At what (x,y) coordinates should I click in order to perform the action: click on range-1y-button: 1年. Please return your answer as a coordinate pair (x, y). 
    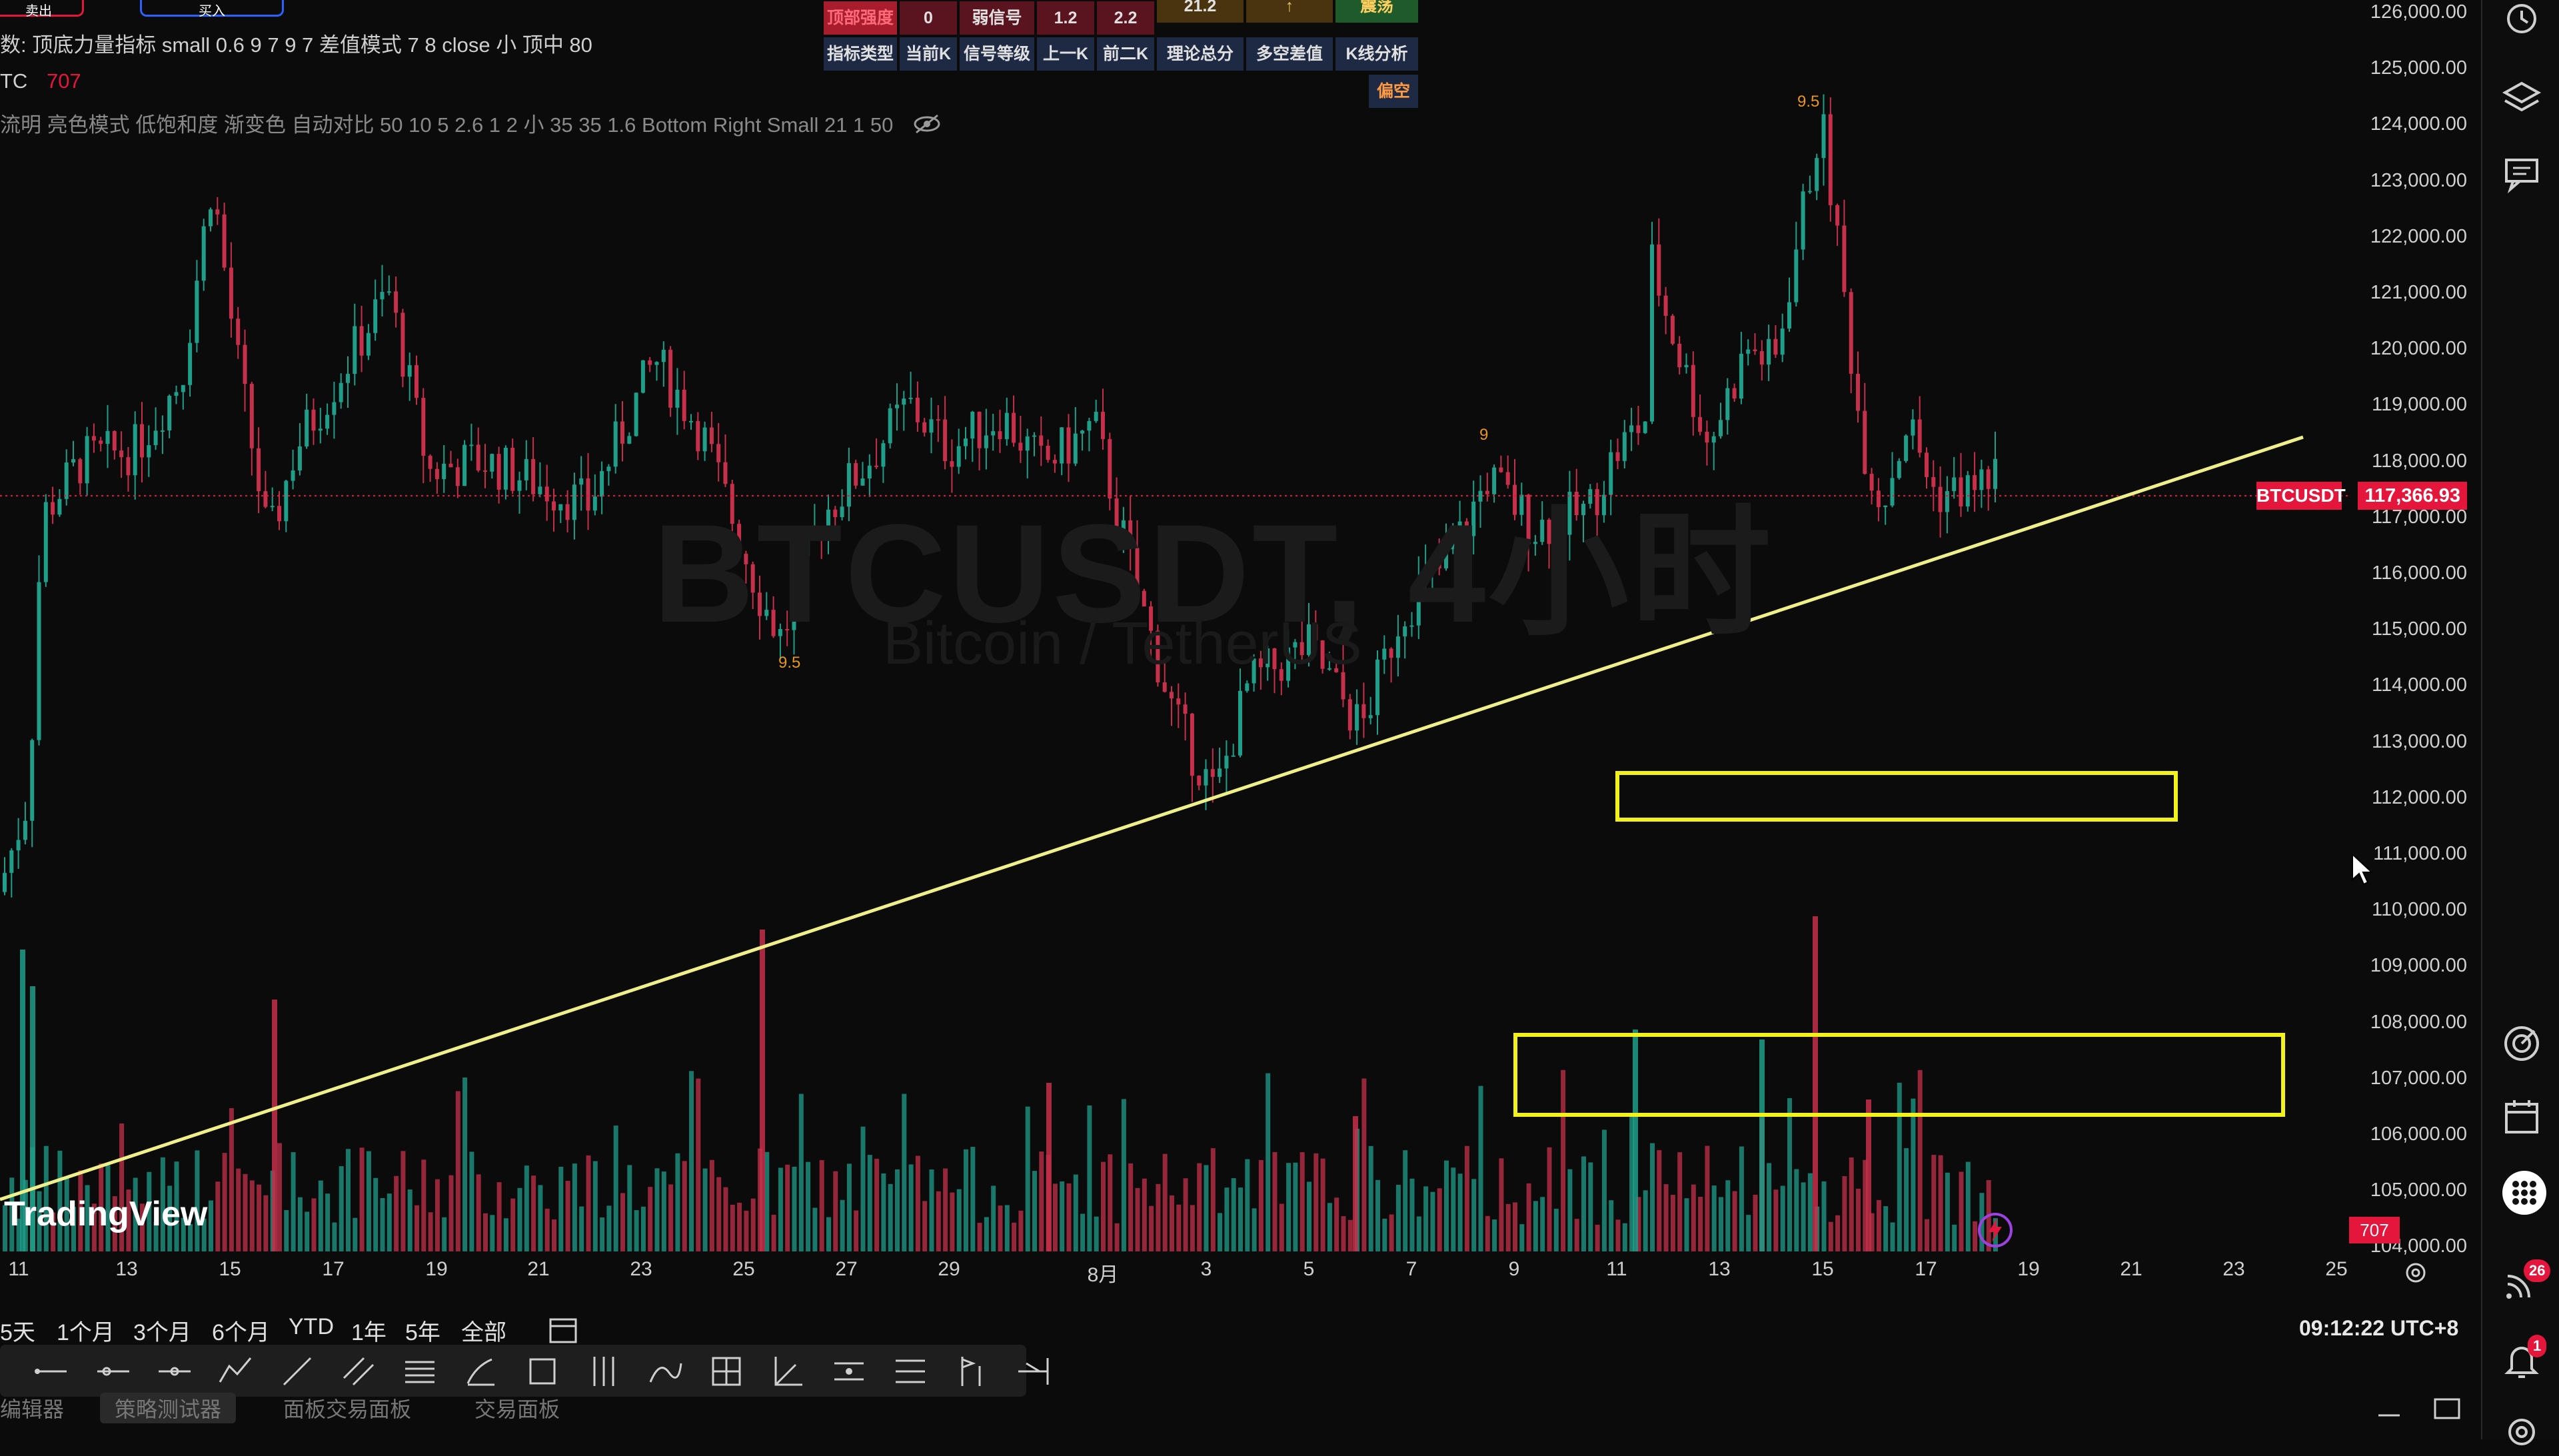
    Looking at the image, I should click on (369, 1332).